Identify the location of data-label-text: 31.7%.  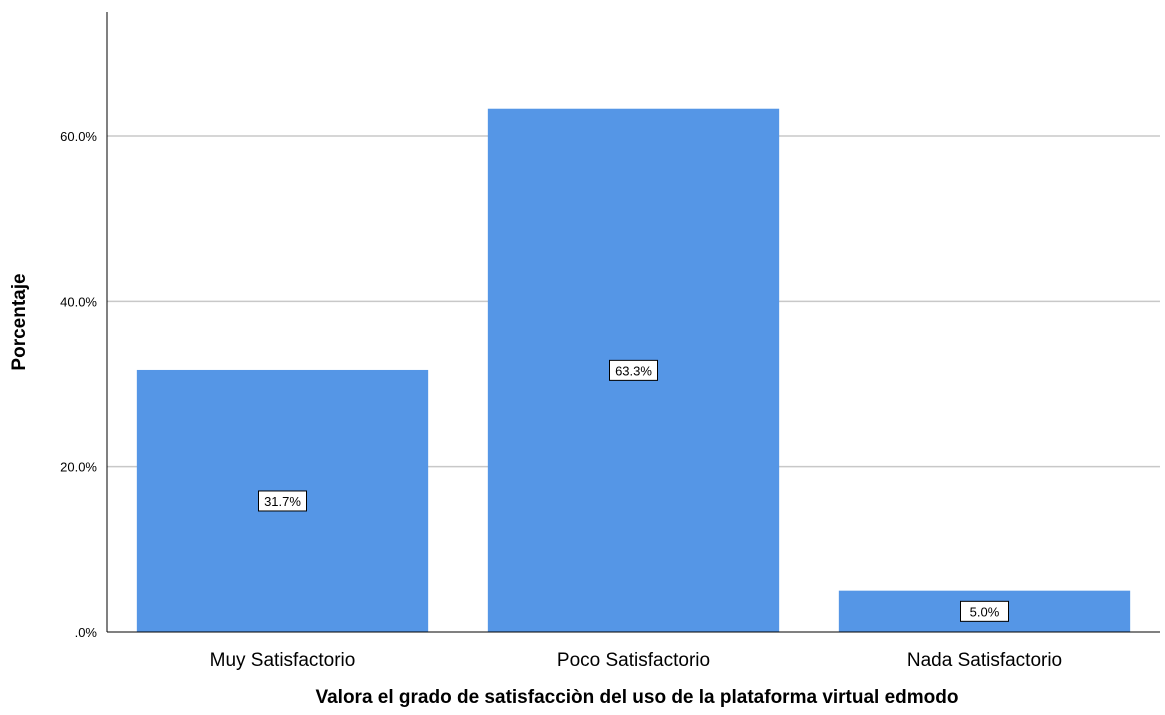
(282, 501).